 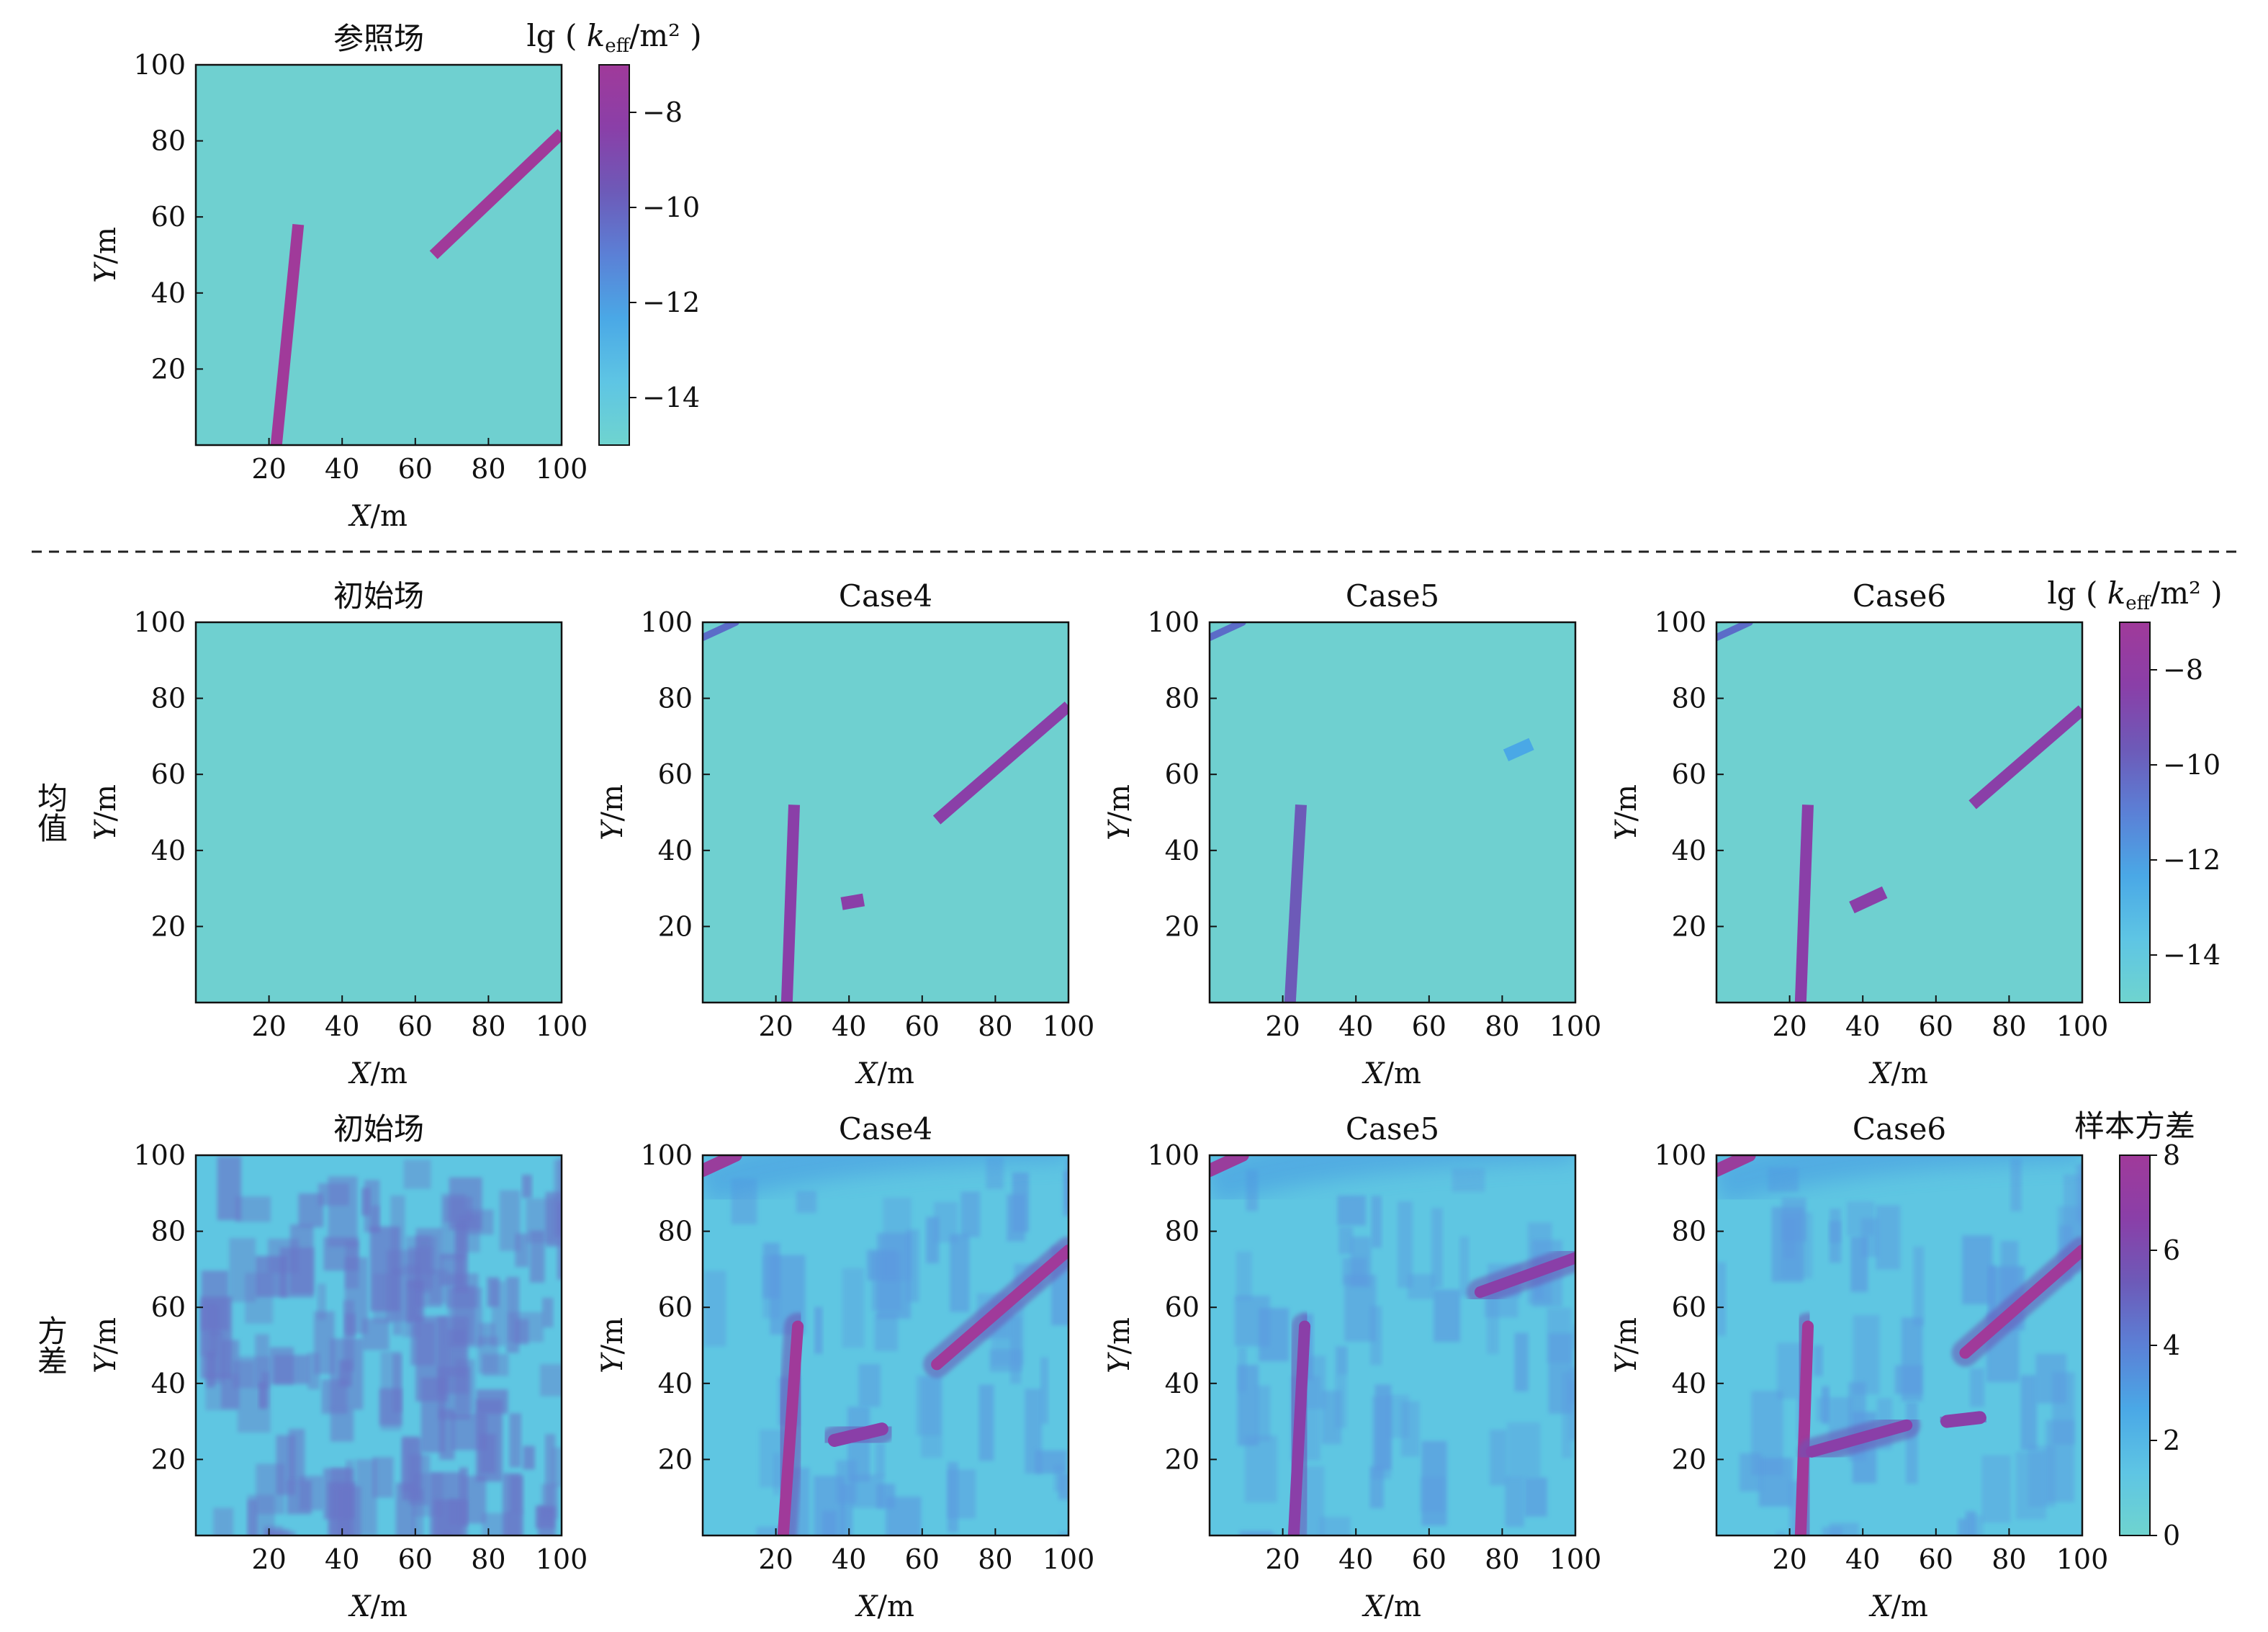 What do you see at coordinates (1228, 632) in the screenshot?
I see `corner-streak` at bounding box center [1228, 632].